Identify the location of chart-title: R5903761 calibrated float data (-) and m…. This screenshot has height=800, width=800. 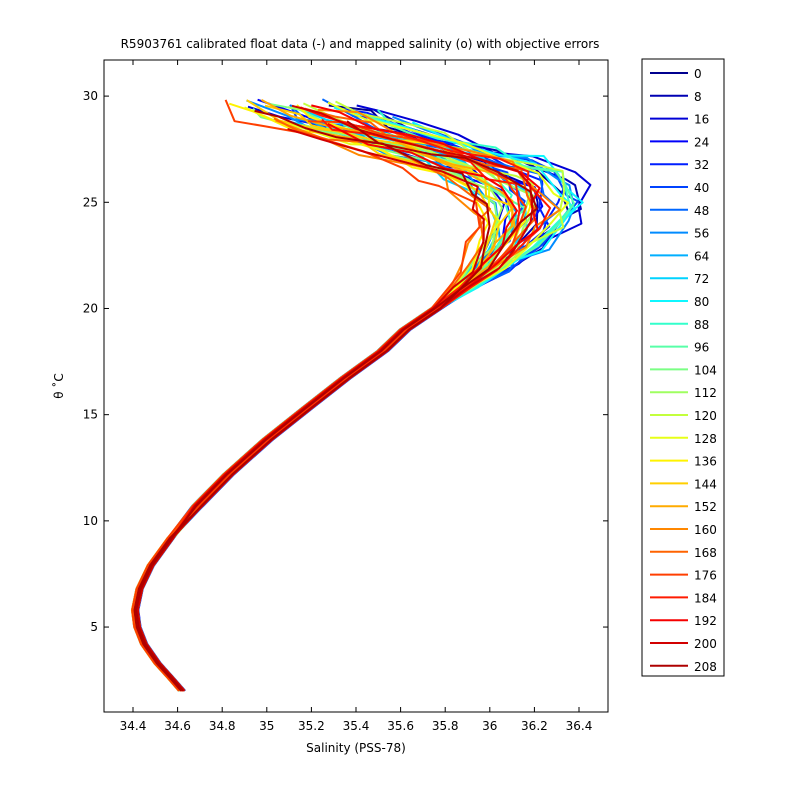
(360, 44).